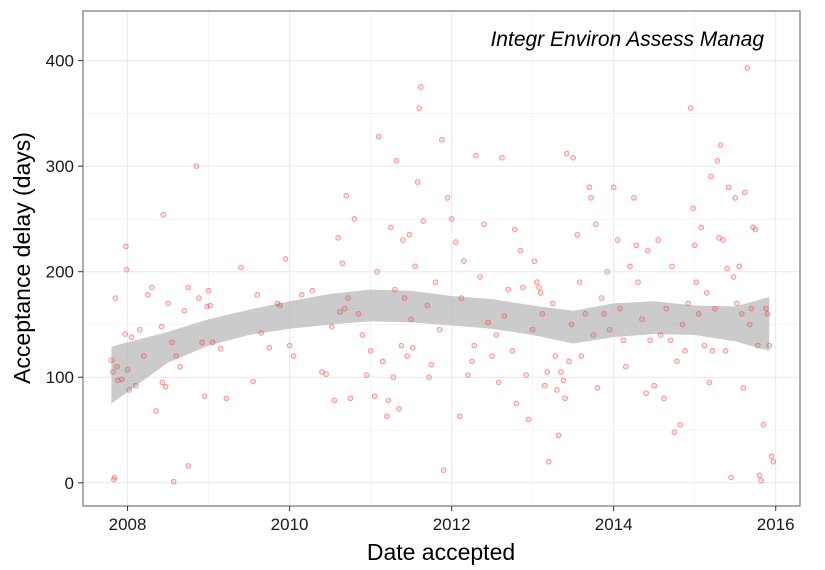  What do you see at coordinates (627, 39) in the screenshot?
I see `chart-title: Integr Environ Assess Manag` at bounding box center [627, 39].